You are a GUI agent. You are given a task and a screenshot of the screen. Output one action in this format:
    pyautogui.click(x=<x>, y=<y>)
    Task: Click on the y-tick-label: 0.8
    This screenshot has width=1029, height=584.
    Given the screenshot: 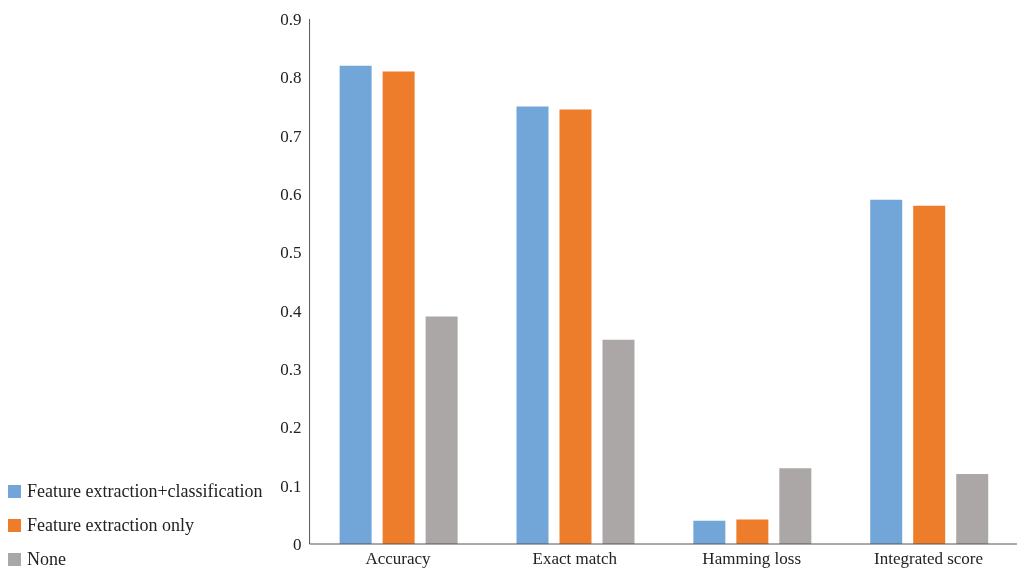 What is the action you would take?
    pyautogui.click(x=291, y=78)
    